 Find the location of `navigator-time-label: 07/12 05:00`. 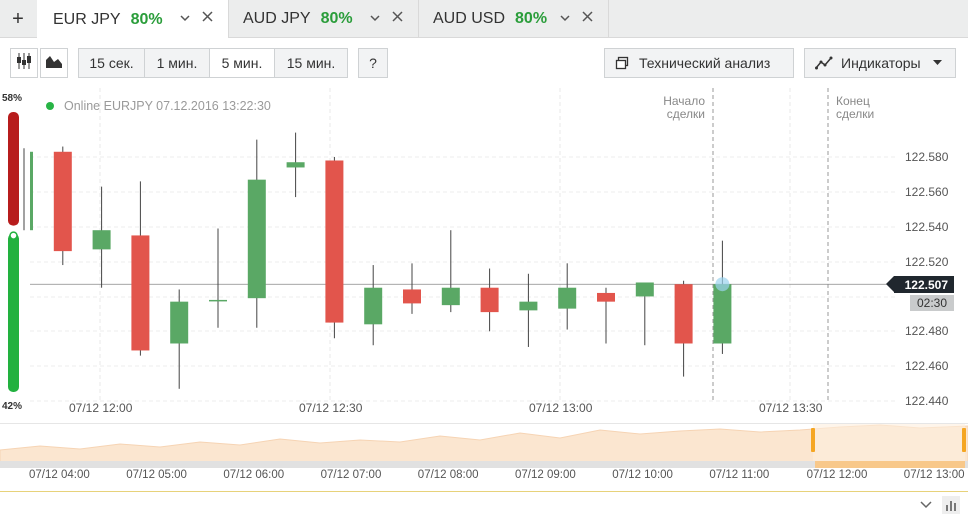

navigator-time-label: 07/12 05:00 is located at coordinates (156, 475).